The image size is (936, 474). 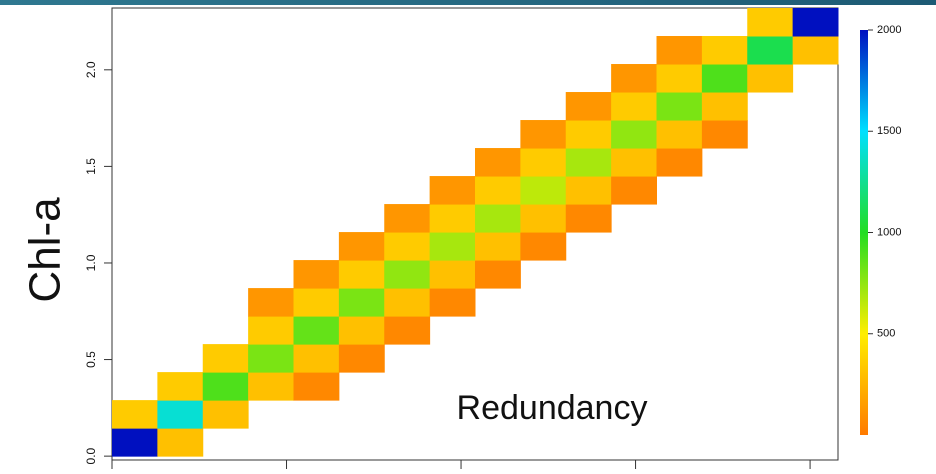 What do you see at coordinates (889, 30) in the screenshot?
I see `colorbar-tick-label: 2000` at bounding box center [889, 30].